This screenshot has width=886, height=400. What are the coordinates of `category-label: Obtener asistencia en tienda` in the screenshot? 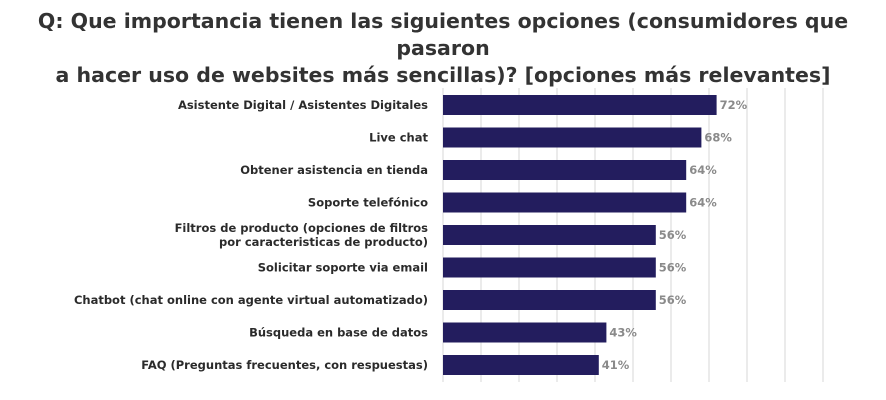 It's located at (334, 170).